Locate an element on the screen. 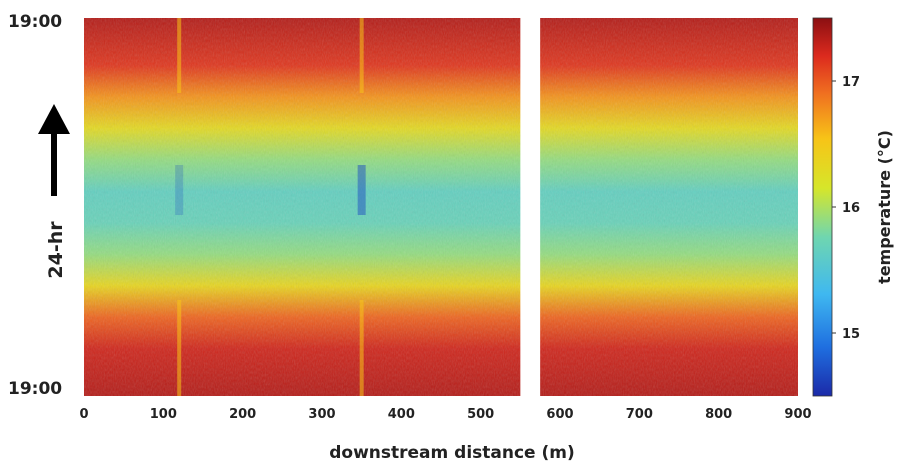 The image size is (900, 466). x-tick-label: 200 is located at coordinates (242, 414).